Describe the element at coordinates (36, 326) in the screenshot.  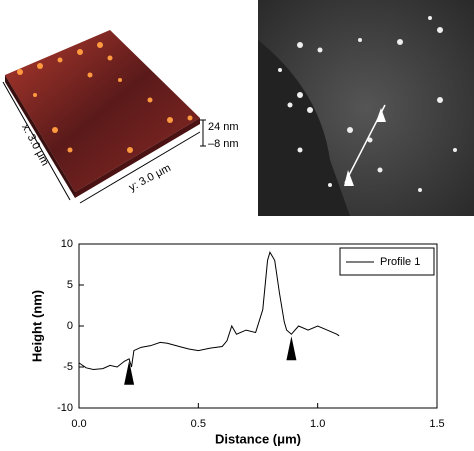
I see `y-axis-label: Height (nm)` at that location.